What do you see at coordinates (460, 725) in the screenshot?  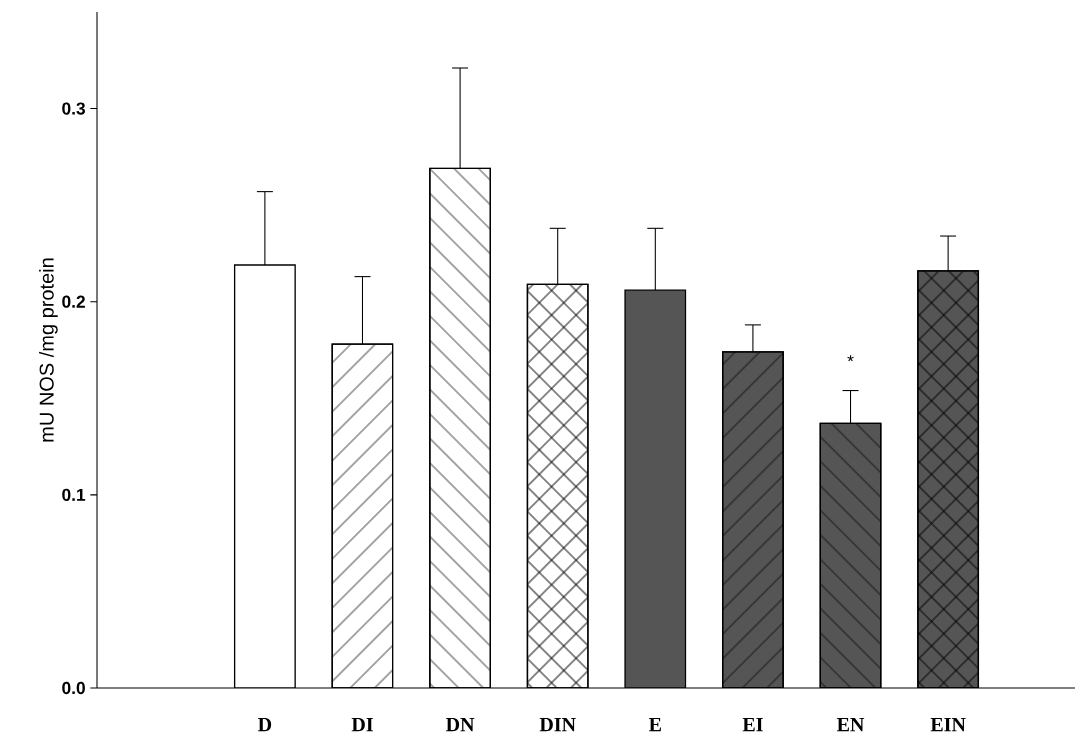 I see `x-tick-label: DN` at bounding box center [460, 725].